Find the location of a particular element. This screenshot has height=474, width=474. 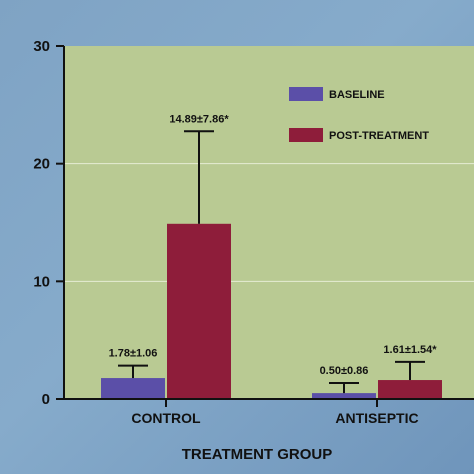

data-label: 1.78±1.06 is located at coordinates (133, 354).